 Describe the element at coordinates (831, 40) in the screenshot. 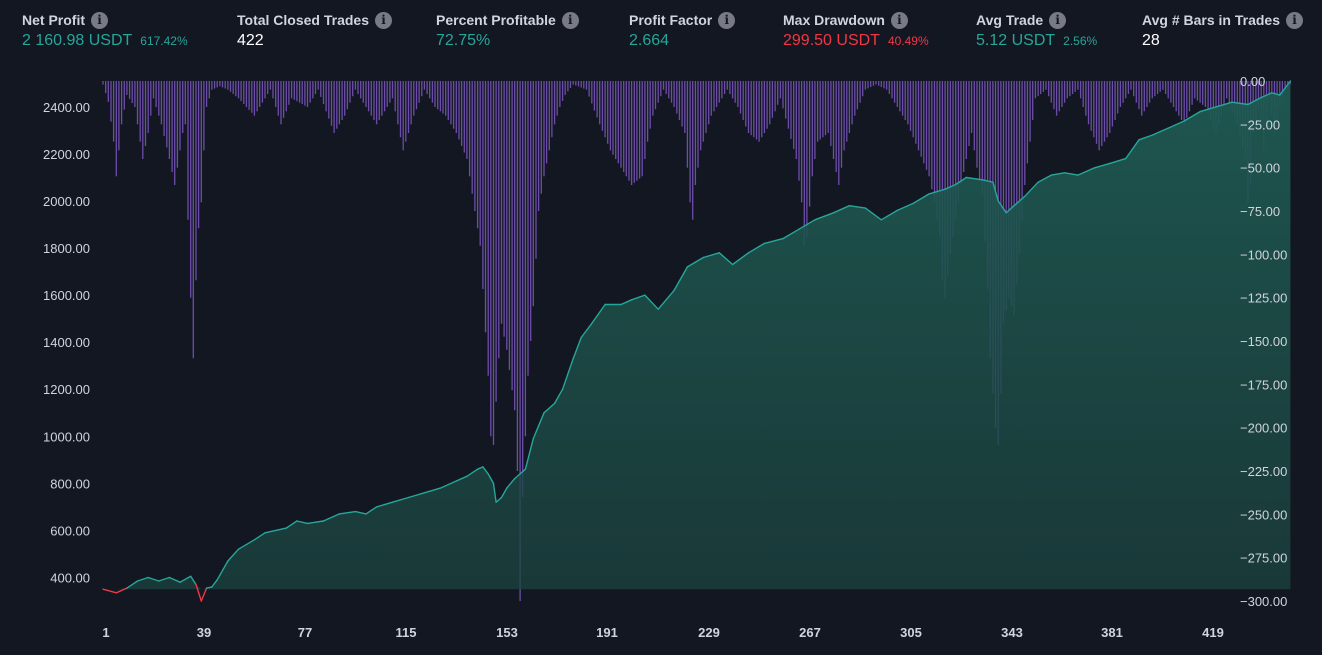

I see `stat-value-text: 299.50 USDT` at that location.